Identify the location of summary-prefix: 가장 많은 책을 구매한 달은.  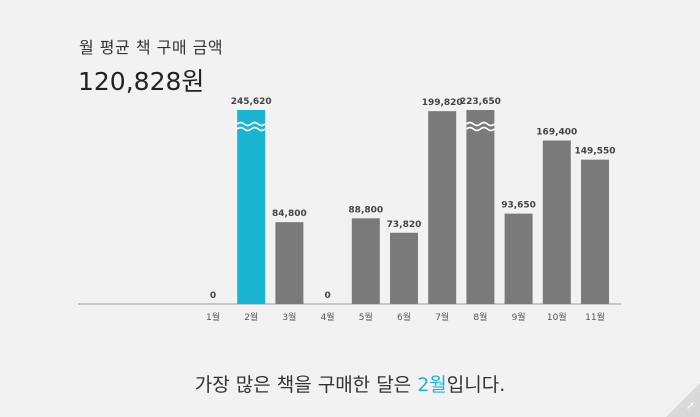
(306, 385).